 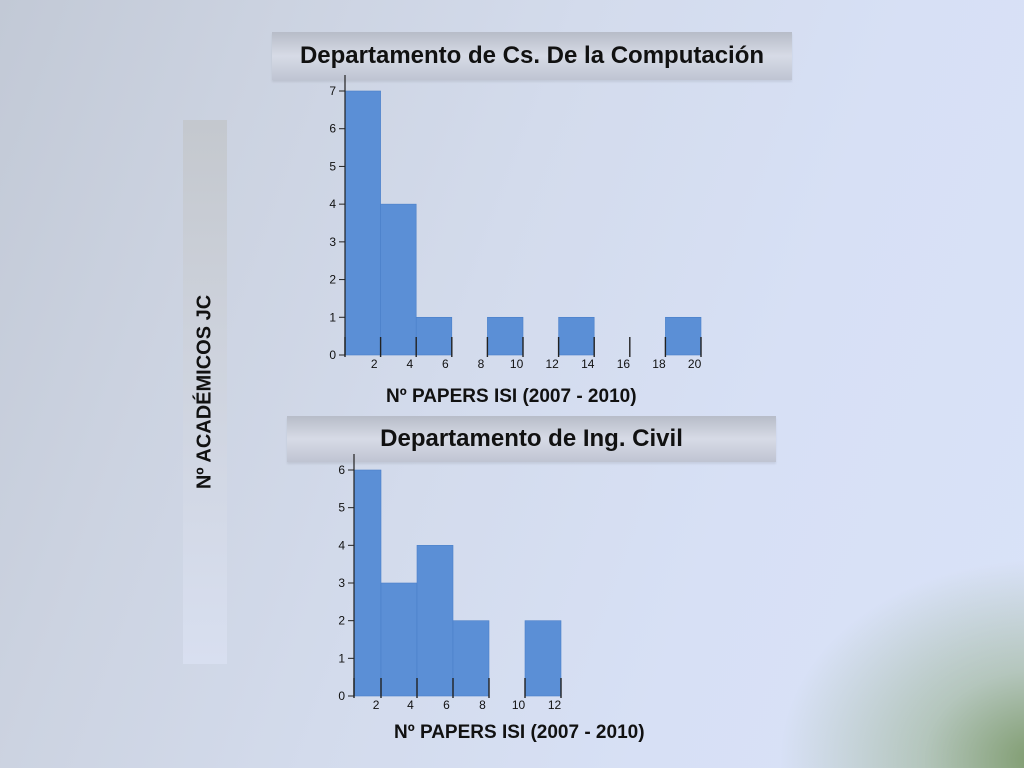 What do you see at coordinates (532, 56) in the screenshot?
I see `chart-title-computacion: Departamento de Cs. De la Computación` at bounding box center [532, 56].